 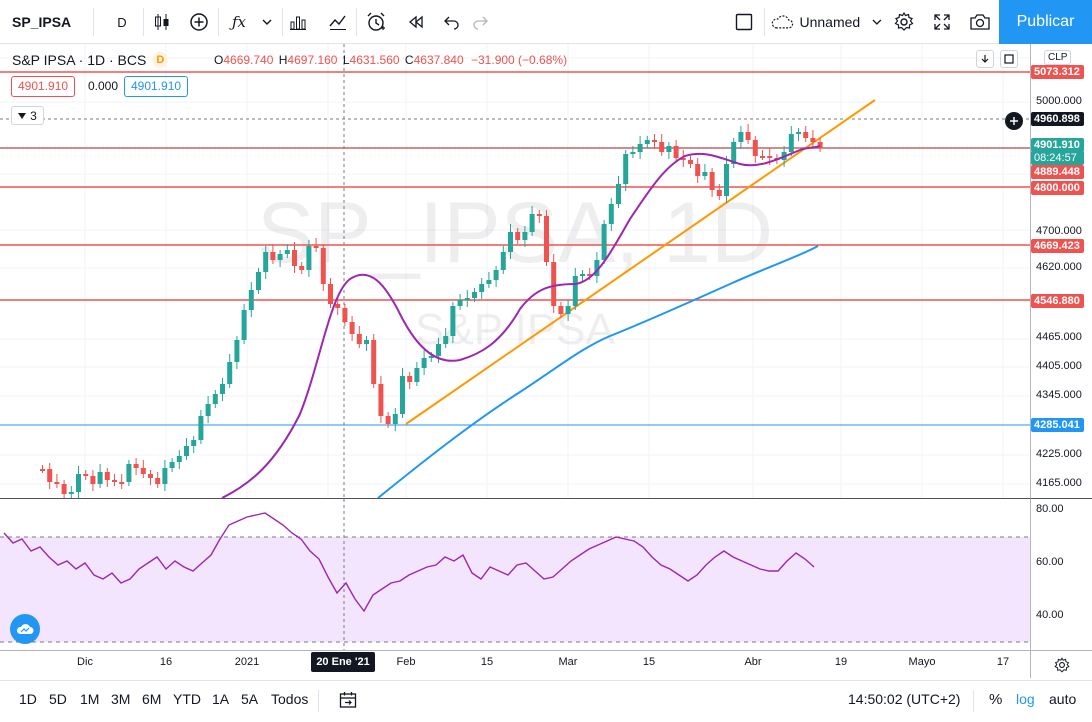 I want to click on replay-button, so click(x=416, y=22).